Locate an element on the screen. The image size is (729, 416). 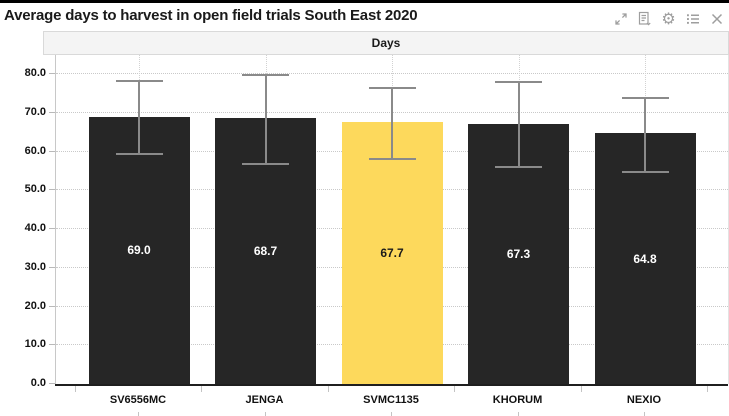
expand-icon is located at coordinates (620, 18).